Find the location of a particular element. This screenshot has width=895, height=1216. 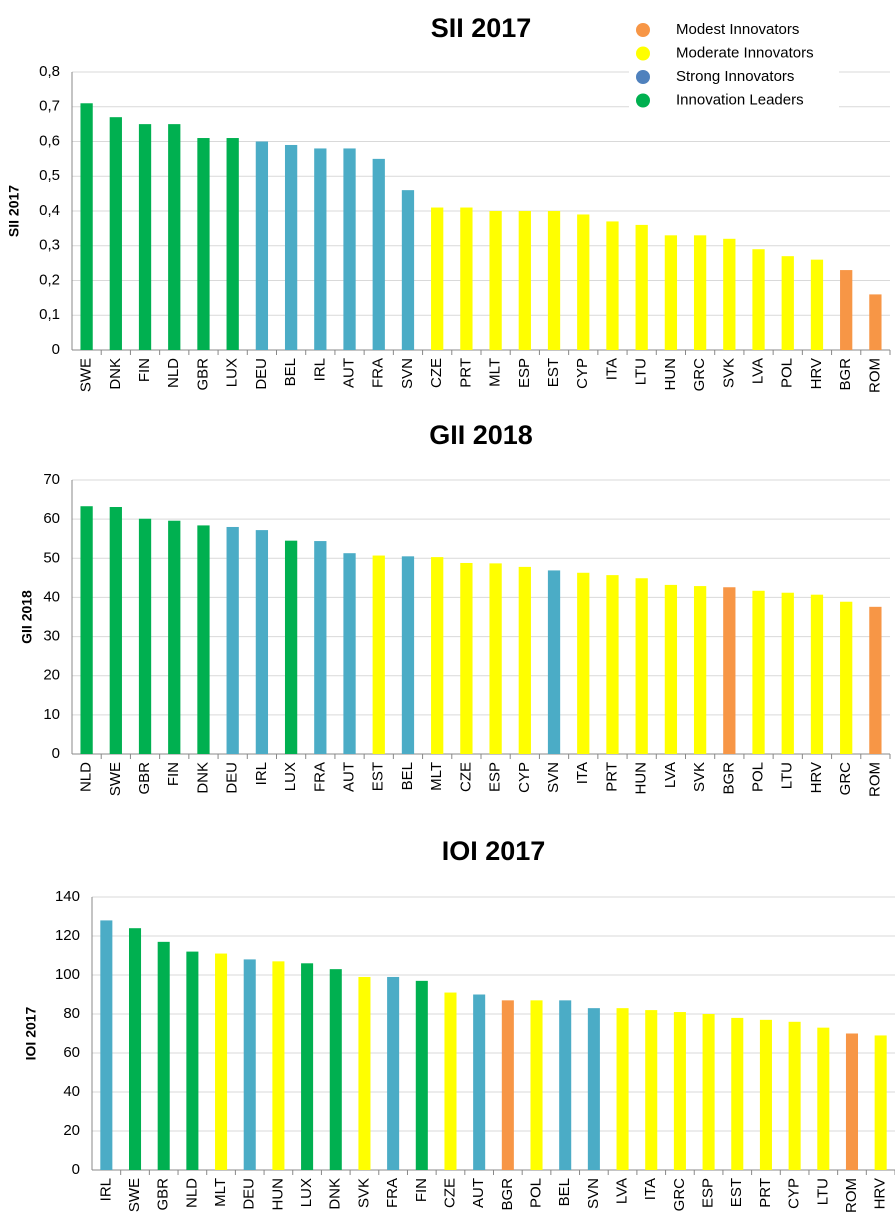

chart-title: GII 2018 is located at coordinates (481, 435).